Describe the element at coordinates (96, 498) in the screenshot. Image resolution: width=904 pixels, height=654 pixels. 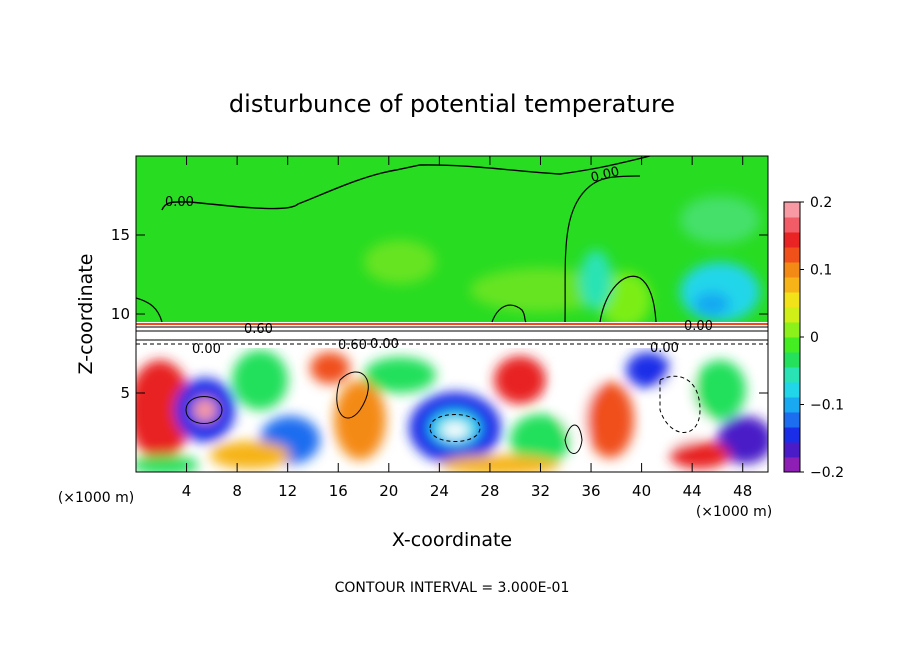
I see `x-axis-unit: (×1000 m)` at that location.